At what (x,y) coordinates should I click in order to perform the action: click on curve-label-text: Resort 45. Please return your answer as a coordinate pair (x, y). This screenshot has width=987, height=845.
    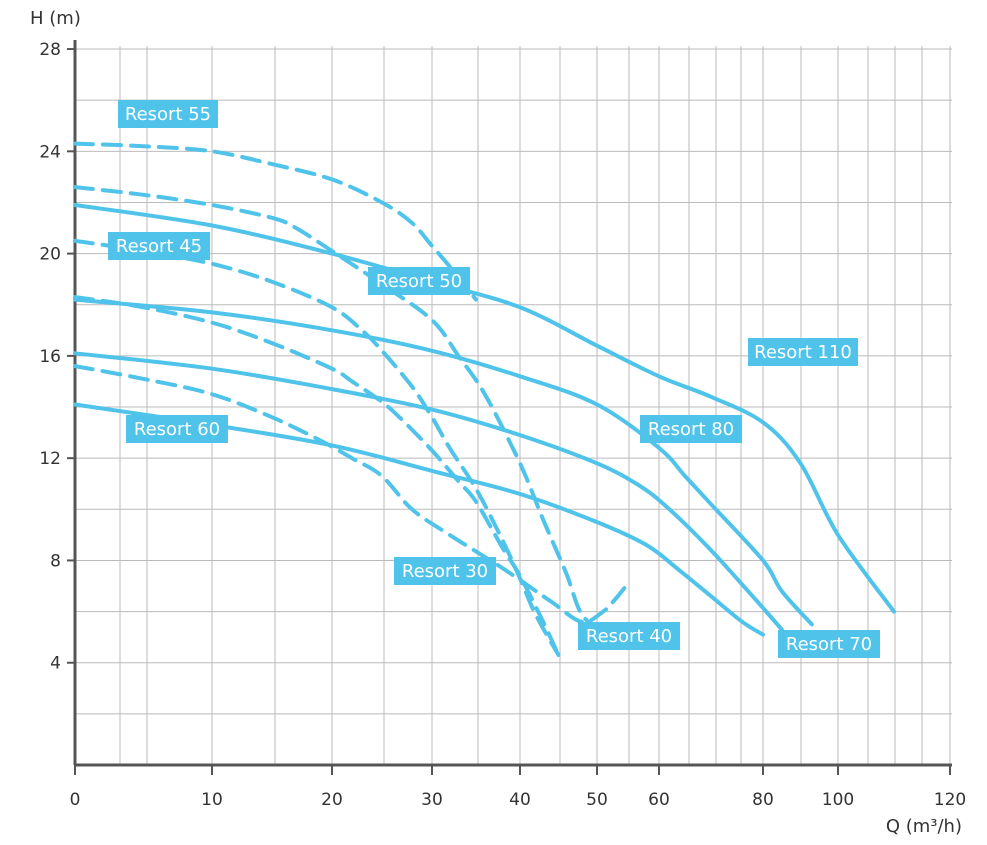
    Looking at the image, I should click on (159, 246).